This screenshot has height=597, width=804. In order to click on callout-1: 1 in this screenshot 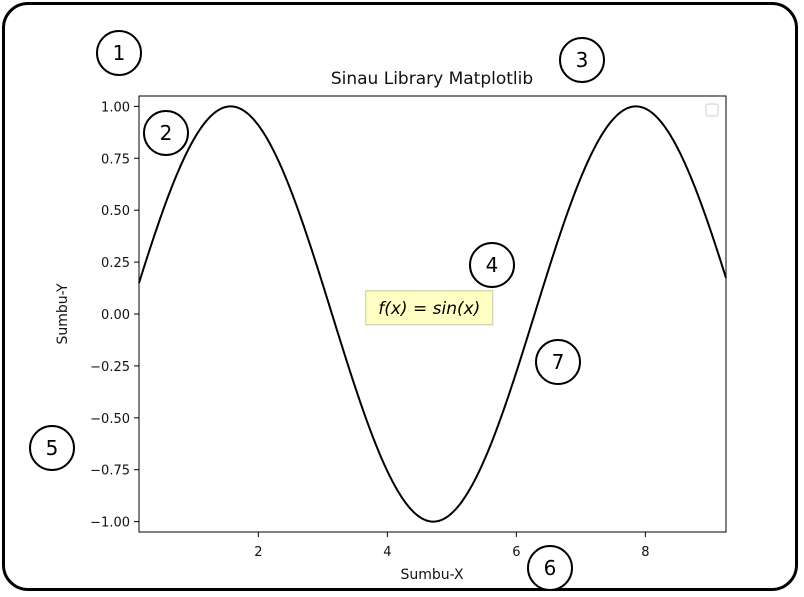, I will do `click(119, 53)`.